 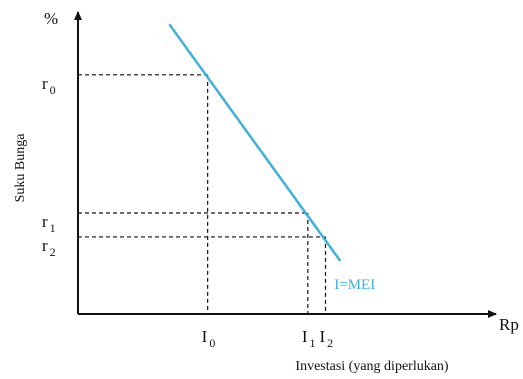 I want to click on y-tick-label-2-subscript: 2, so click(x=53, y=252).